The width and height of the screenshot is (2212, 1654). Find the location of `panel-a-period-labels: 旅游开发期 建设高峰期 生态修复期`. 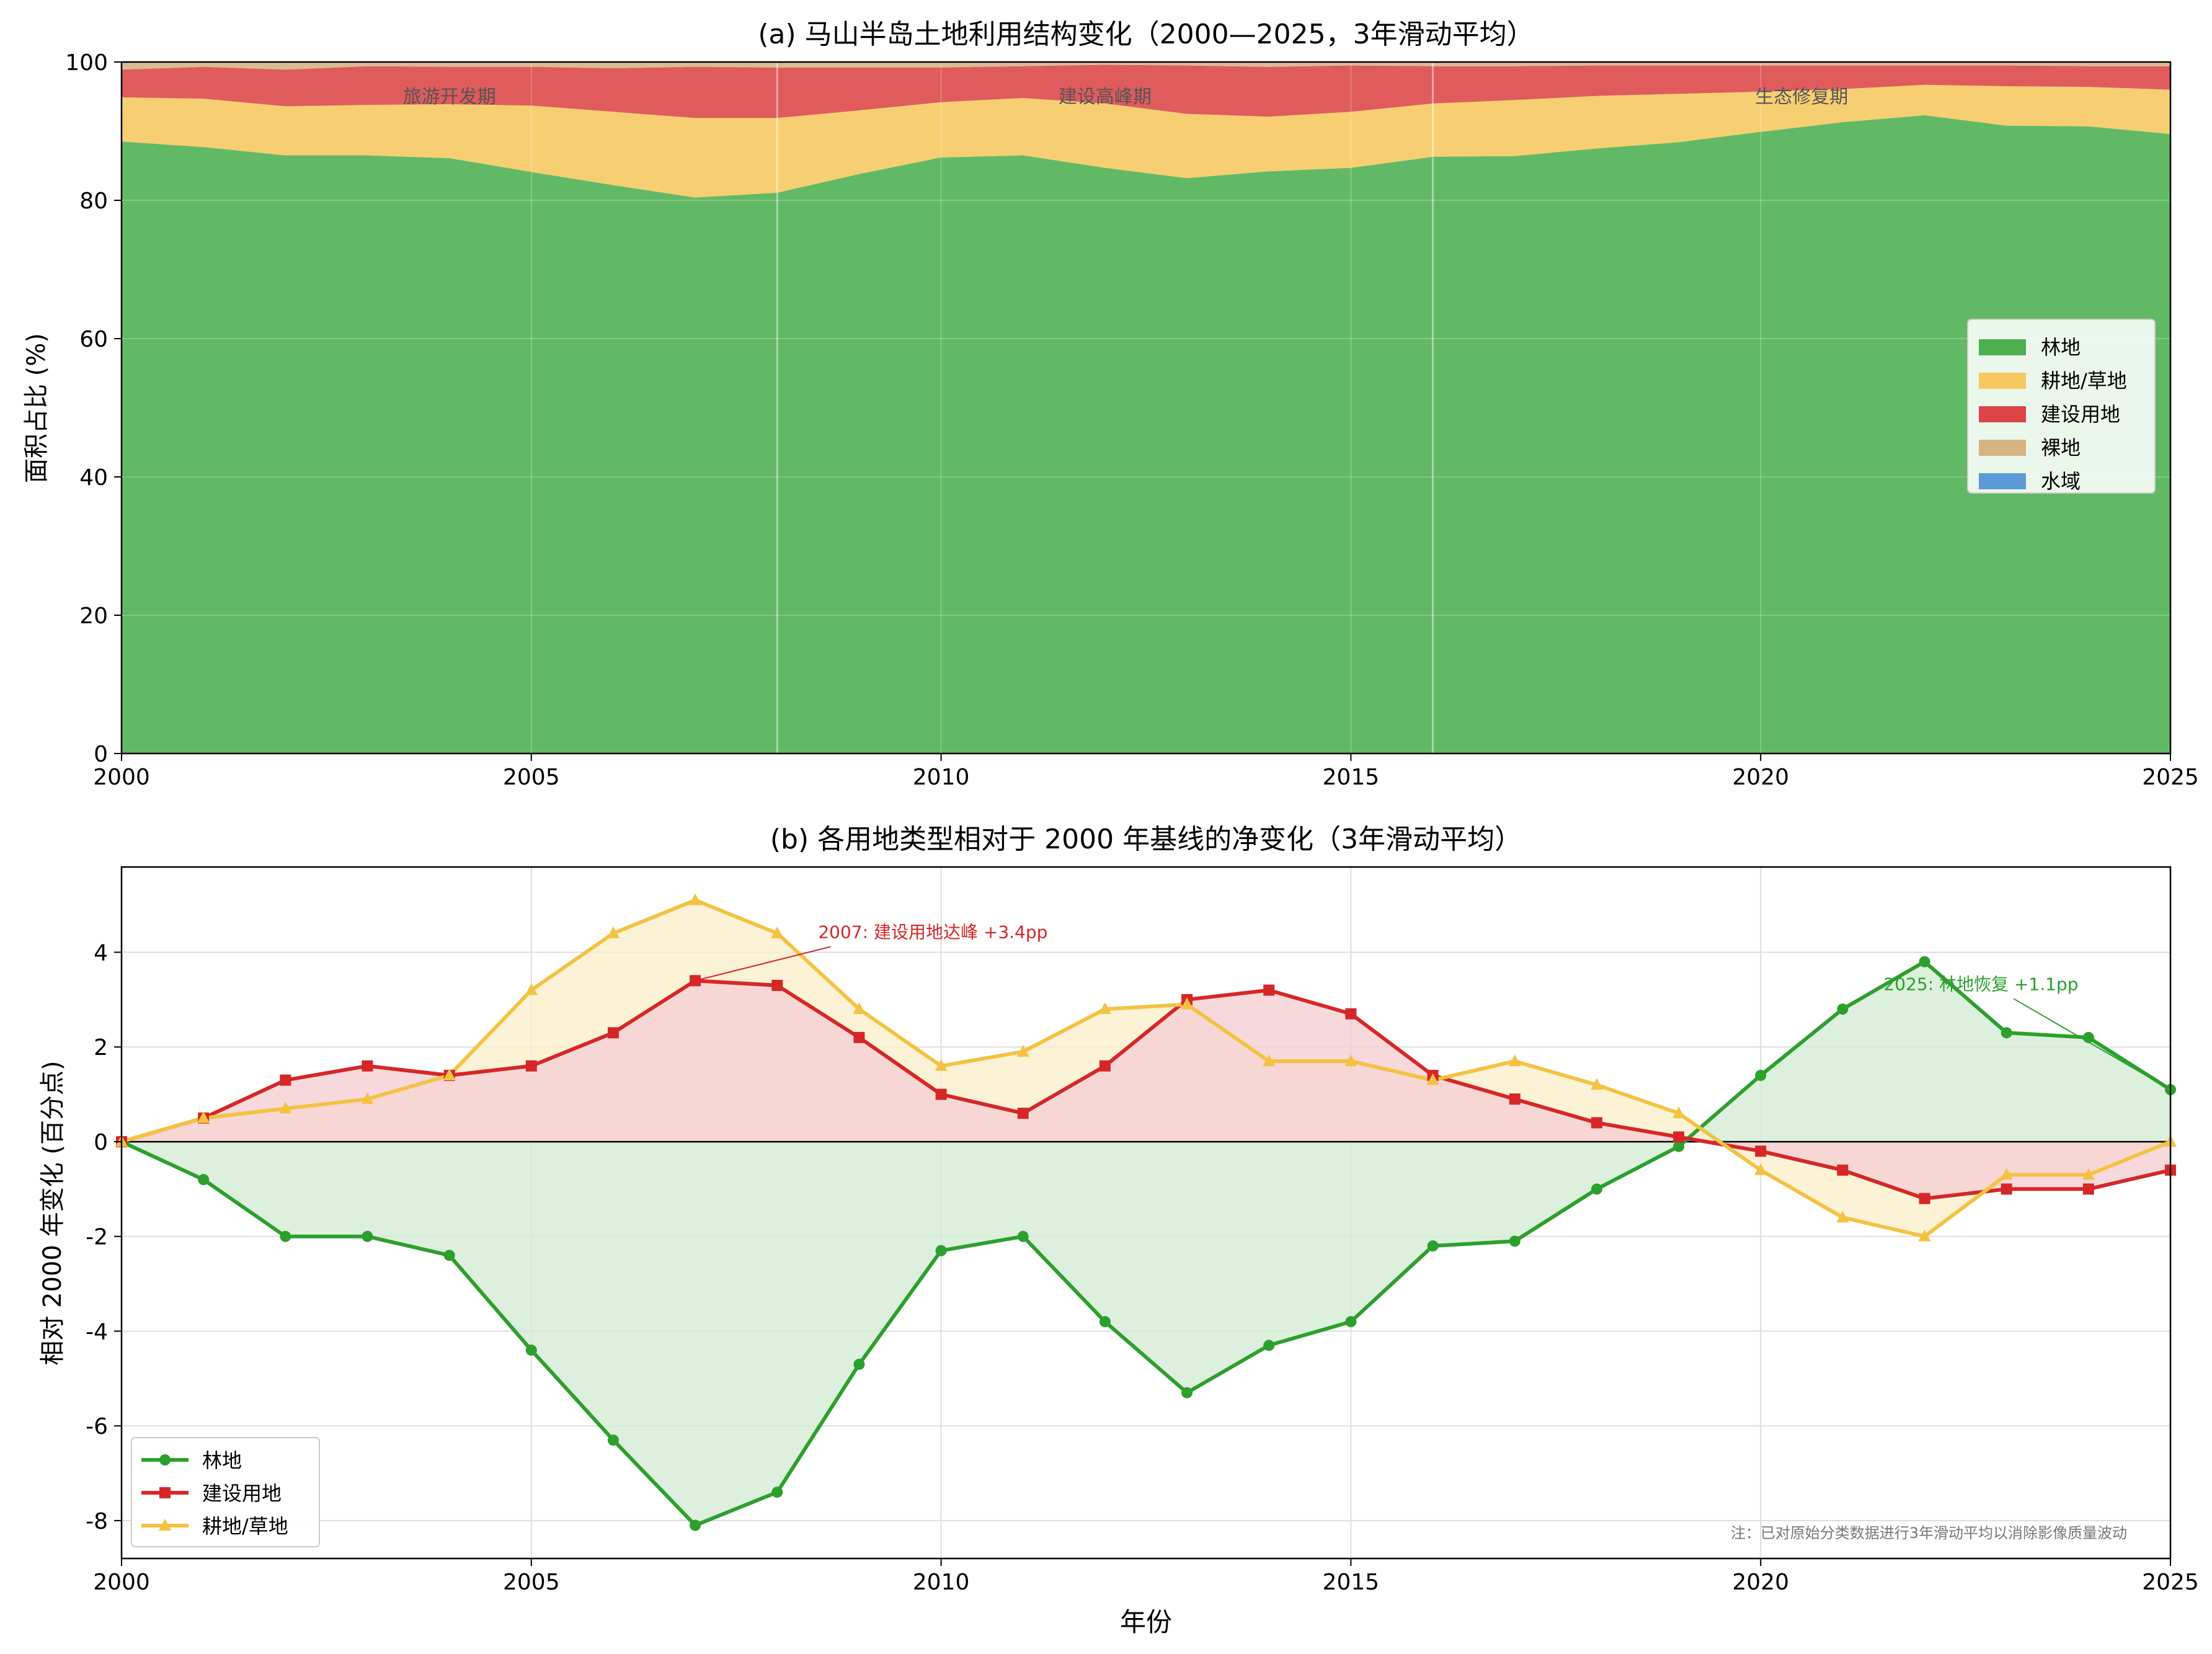

panel-a-period-labels: 旅游开发期 建设高峰期 生态修复期 is located at coordinates (1126, 97).